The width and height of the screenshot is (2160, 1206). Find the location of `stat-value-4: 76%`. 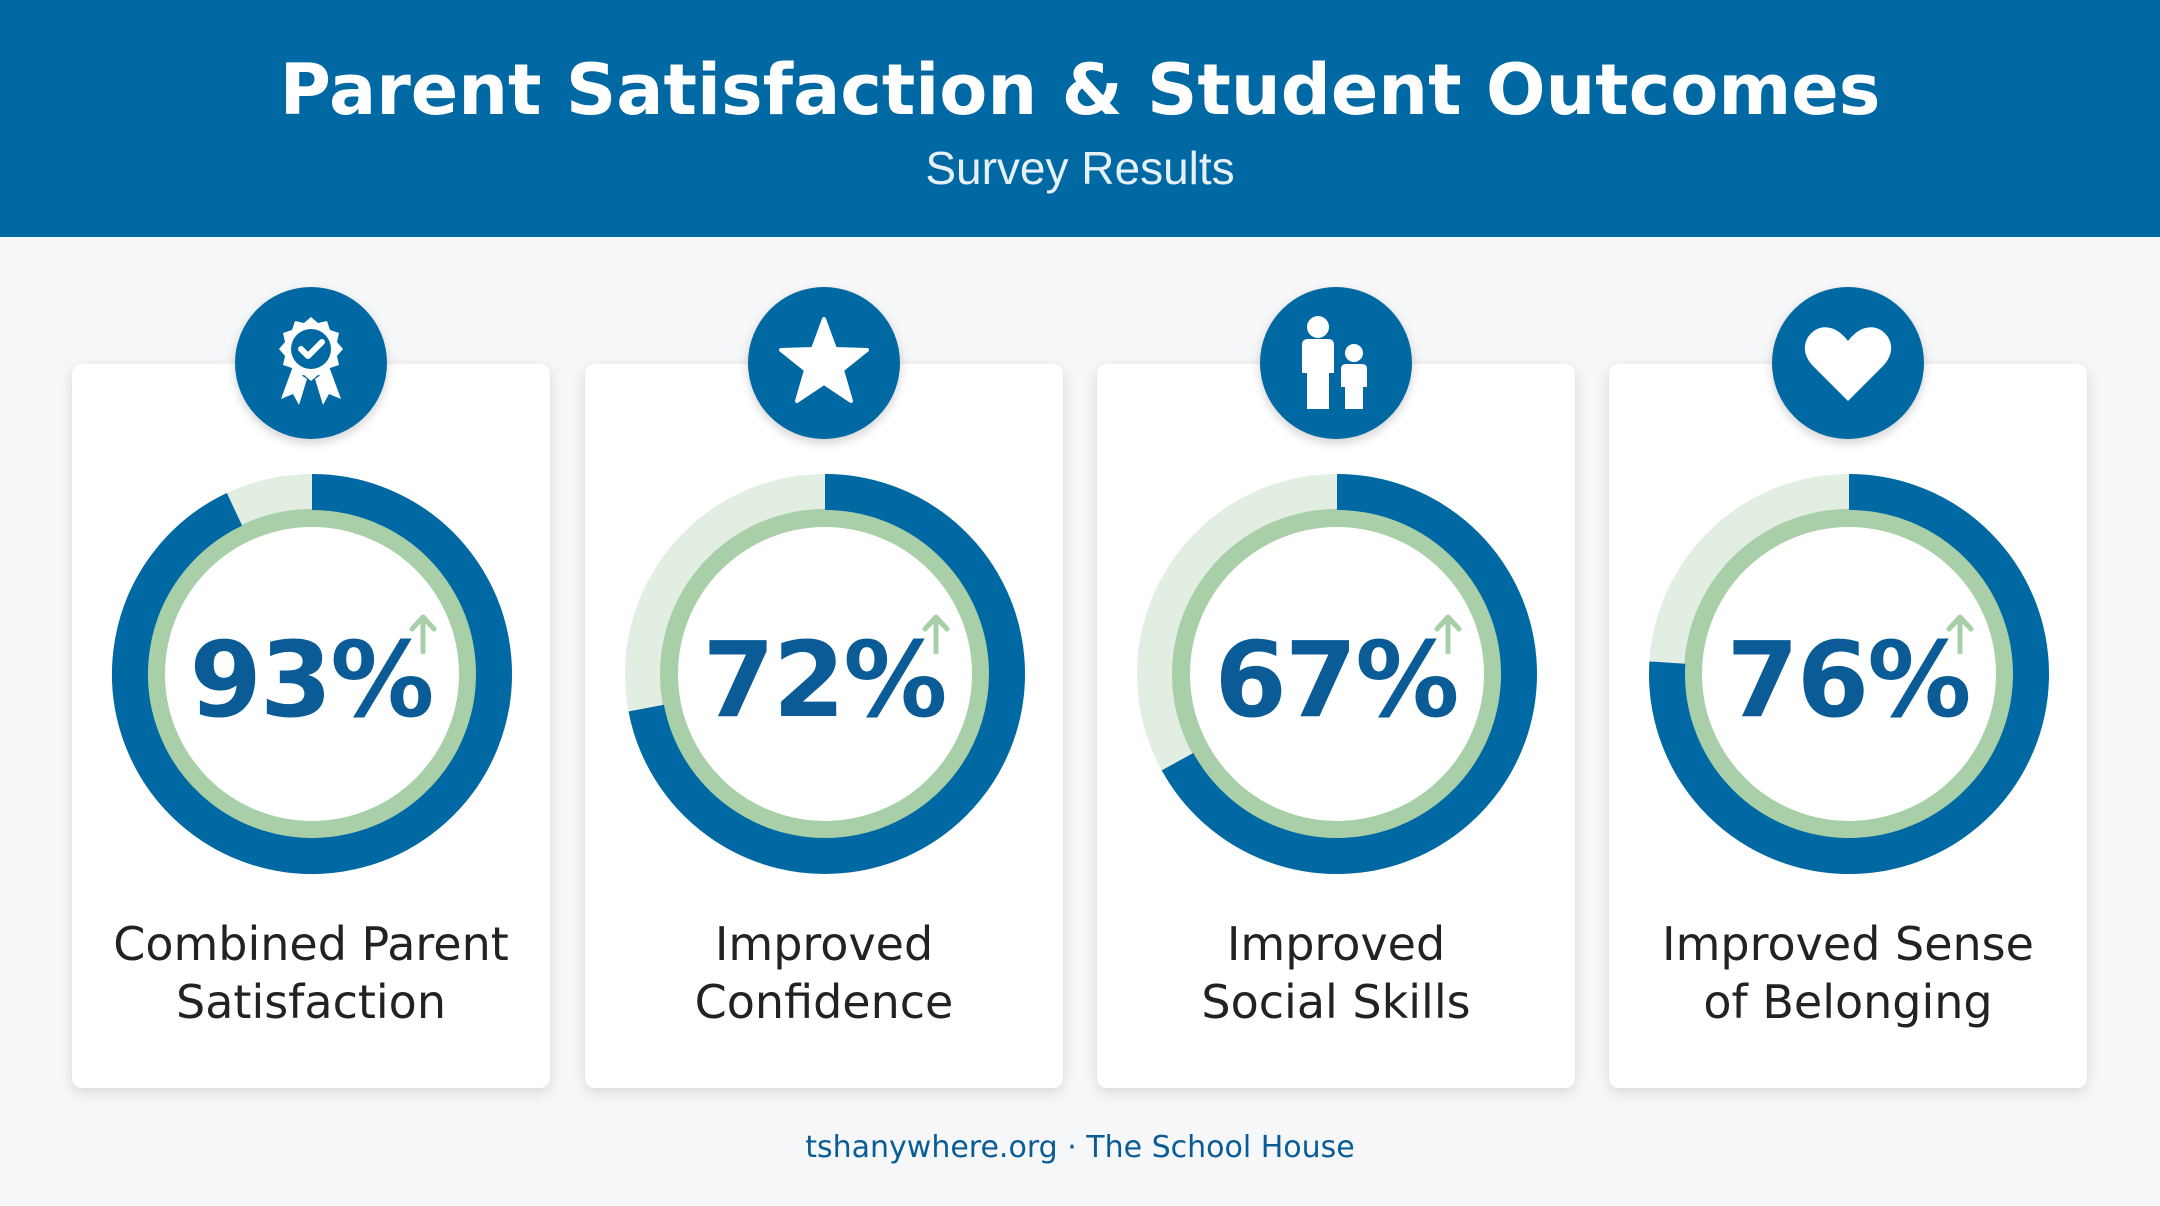

stat-value-4: 76% is located at coordinates (1849, 680).